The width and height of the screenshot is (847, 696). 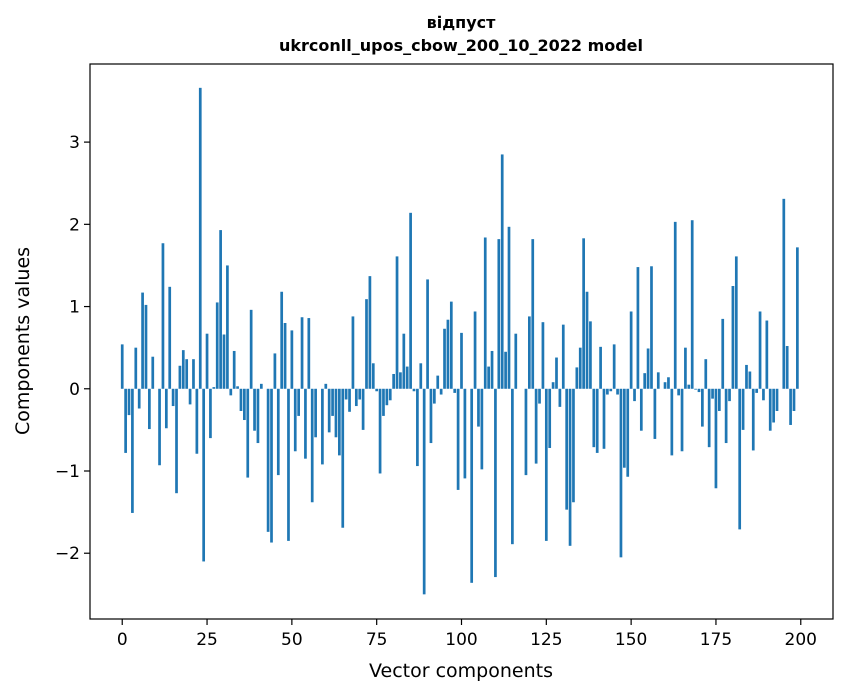 I want to click on x-tick-label: 175, so click(x=716, y=640).